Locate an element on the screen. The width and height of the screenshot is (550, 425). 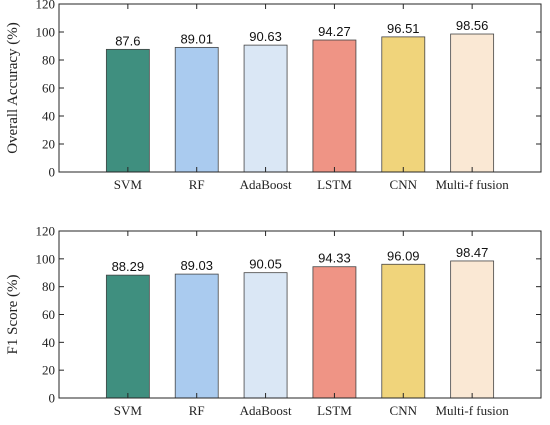
data-label: 90.63 is located at coordinates (265, 36).